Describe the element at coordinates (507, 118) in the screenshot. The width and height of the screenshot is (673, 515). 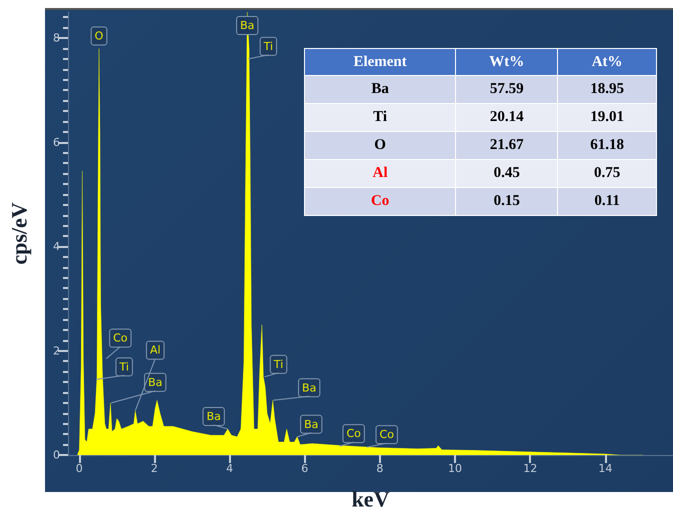
I see `annotation: 20.14` at that location.